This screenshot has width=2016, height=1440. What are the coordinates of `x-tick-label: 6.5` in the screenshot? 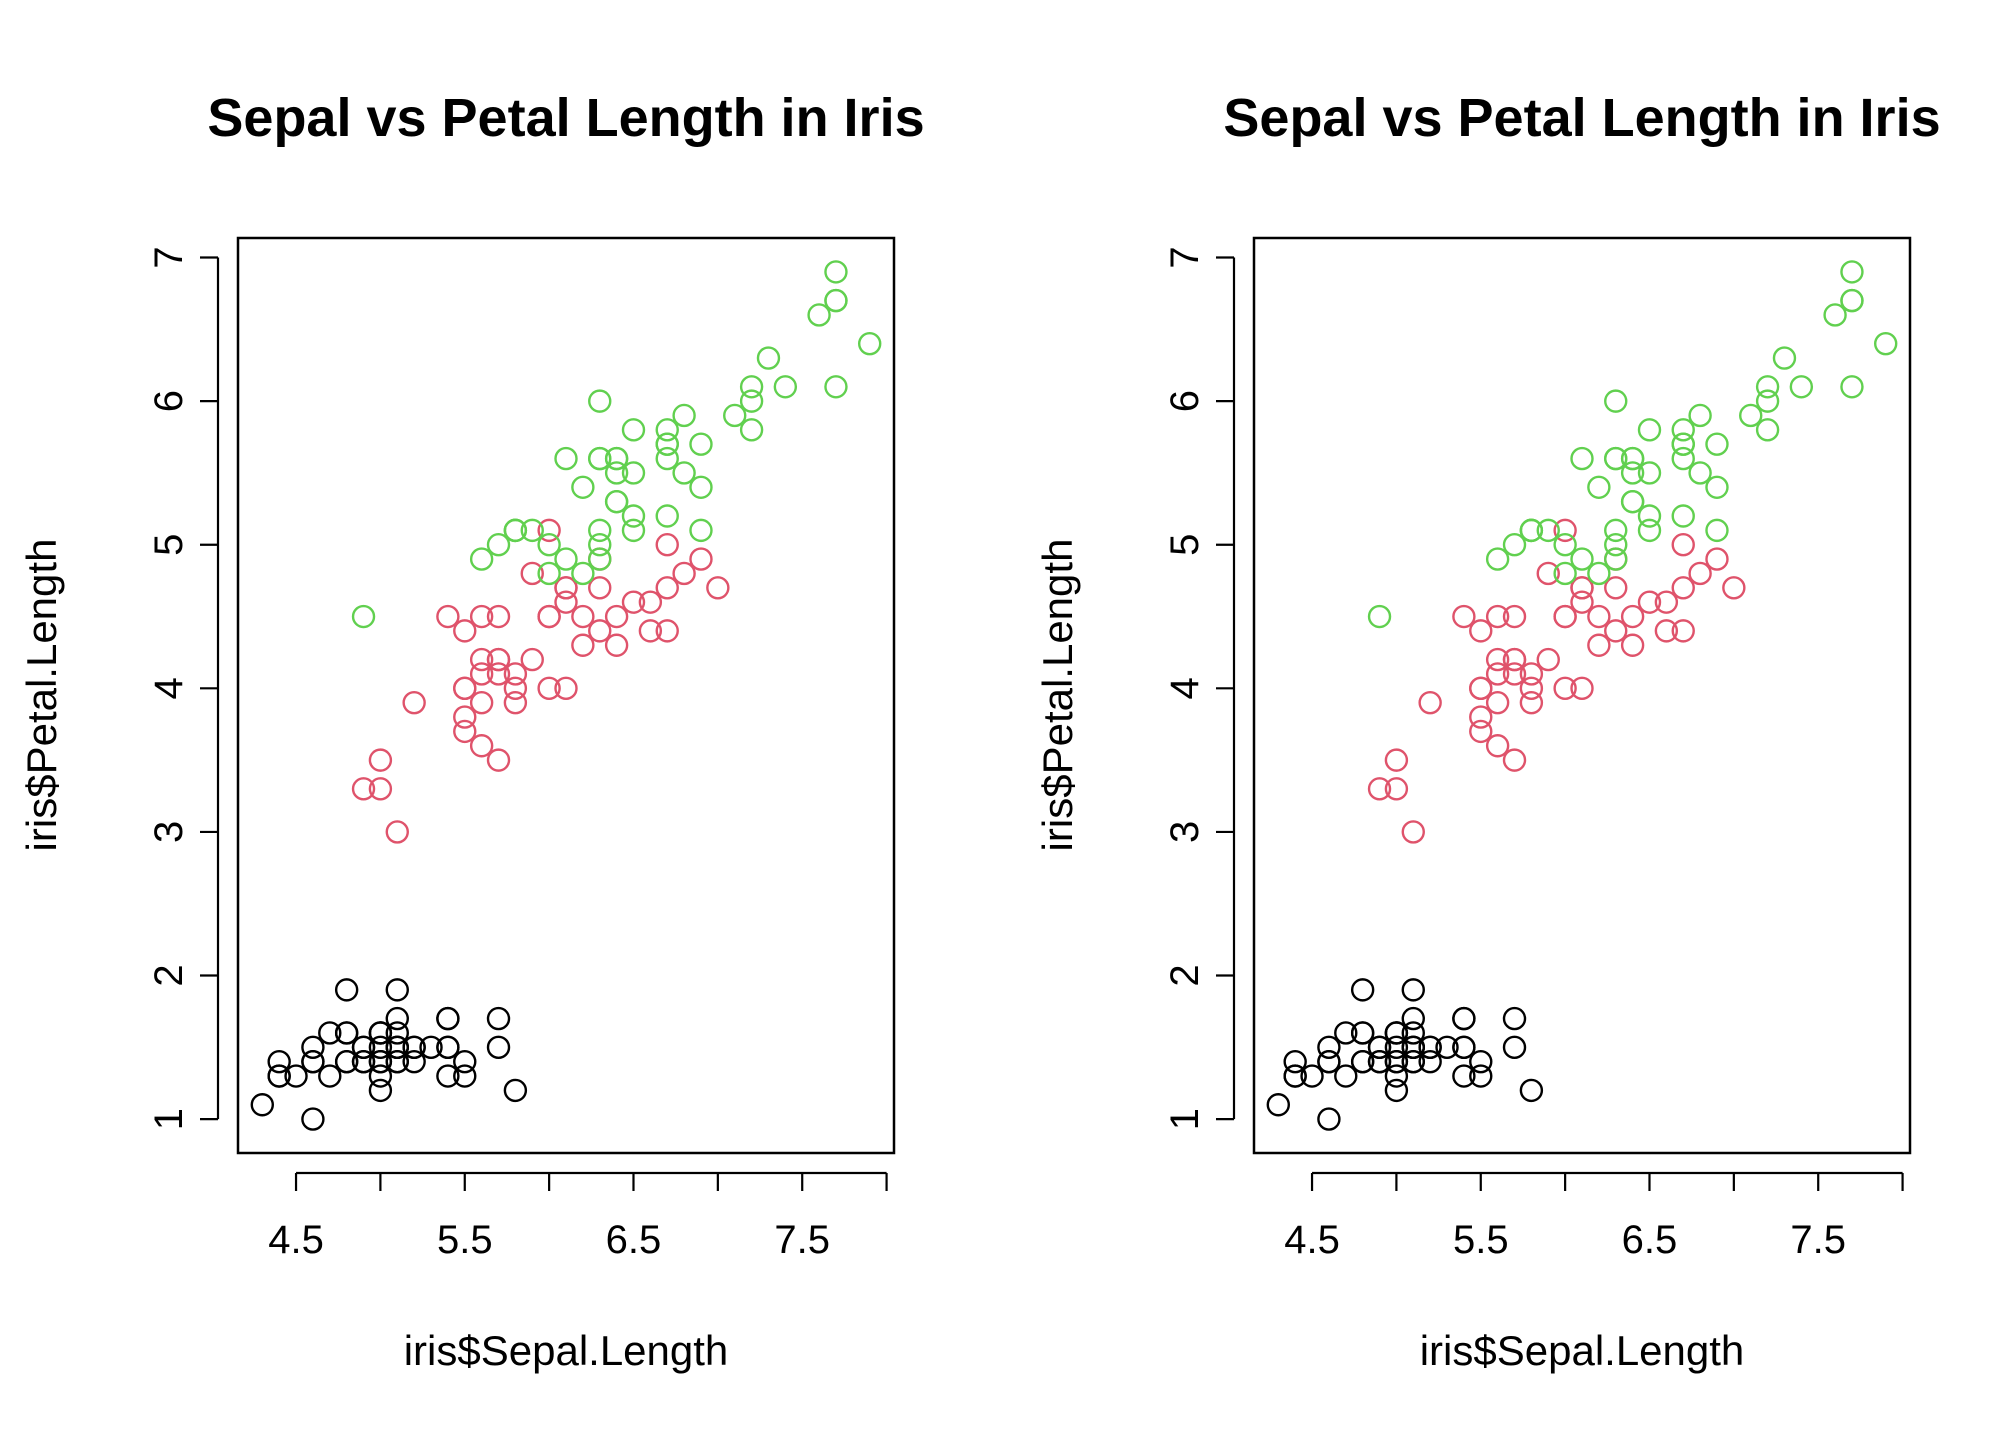 It's located at (1650, 1240).